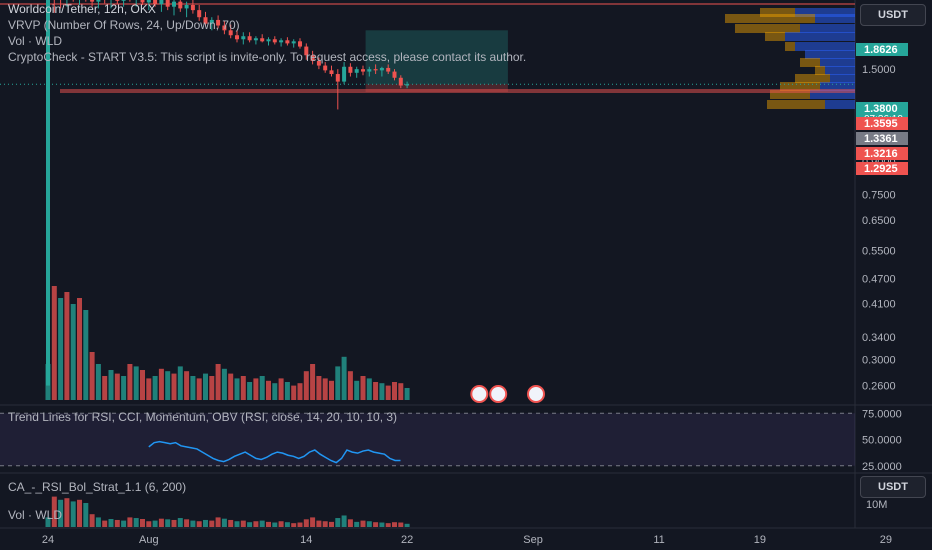 This screenshot has width=932, height=550. I want to click on ca-strategy-legend: CA_-_RSI_Bol_Strat_1.1 (6, 200), so click(97, 487).